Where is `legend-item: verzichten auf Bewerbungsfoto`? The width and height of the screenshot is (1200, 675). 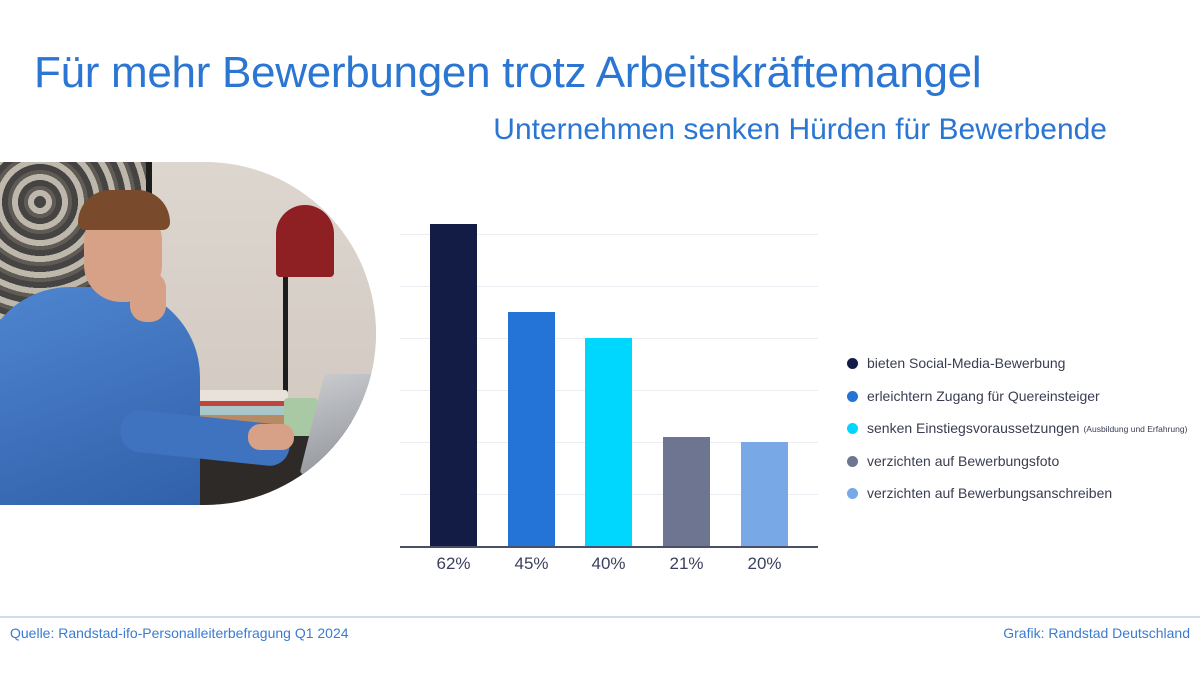
legend-item: verzichten auf Bewerbungsfoto is located at coordinates (1017, 468).